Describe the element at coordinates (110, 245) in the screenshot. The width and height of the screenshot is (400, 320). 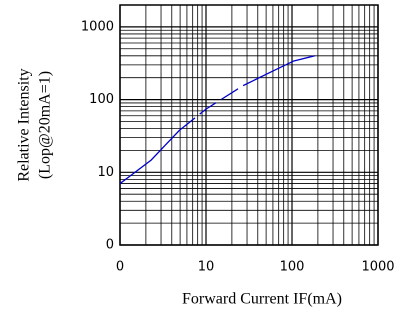
I see `y-tick-label: 0` at that location.